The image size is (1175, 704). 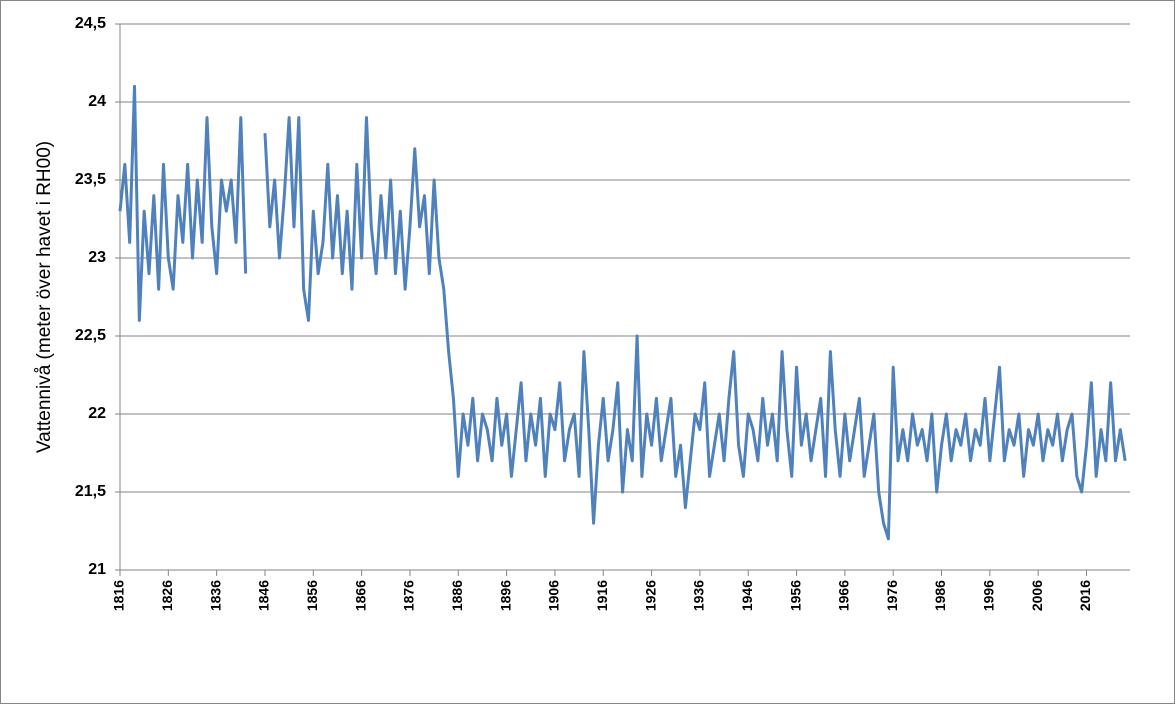 I want to click on x-tick-label: 1826, so click(x=167, y=595).